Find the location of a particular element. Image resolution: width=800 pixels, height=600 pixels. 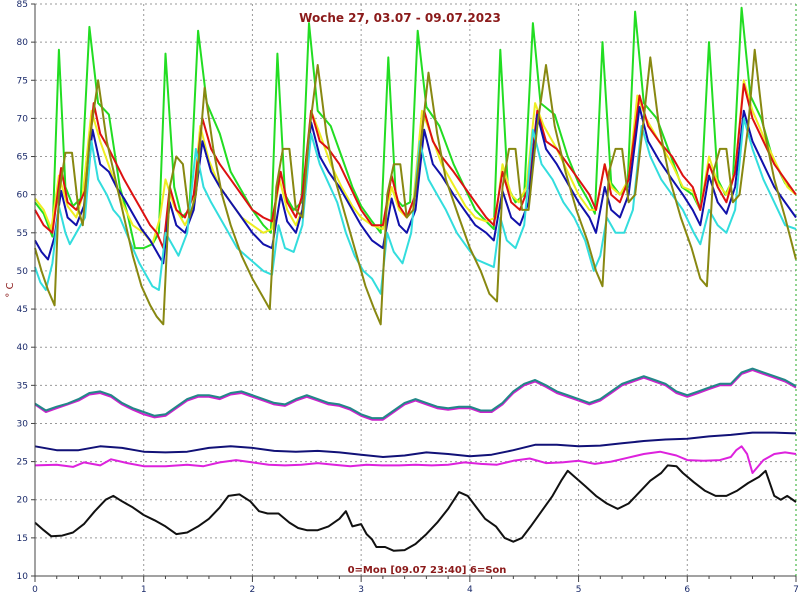

y-tick-label: 25 is located at coordinates (22, 463).